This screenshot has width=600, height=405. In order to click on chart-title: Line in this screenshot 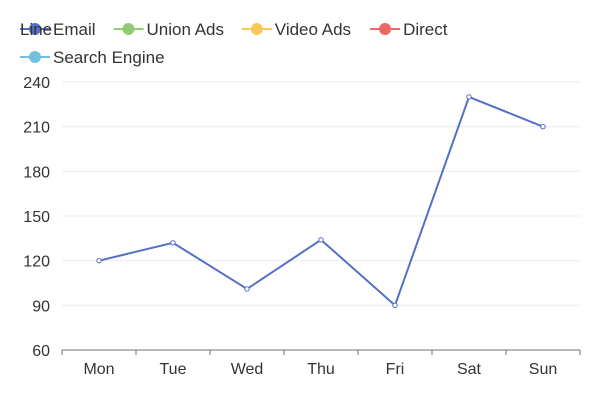, I will do `click(36, 29)`.